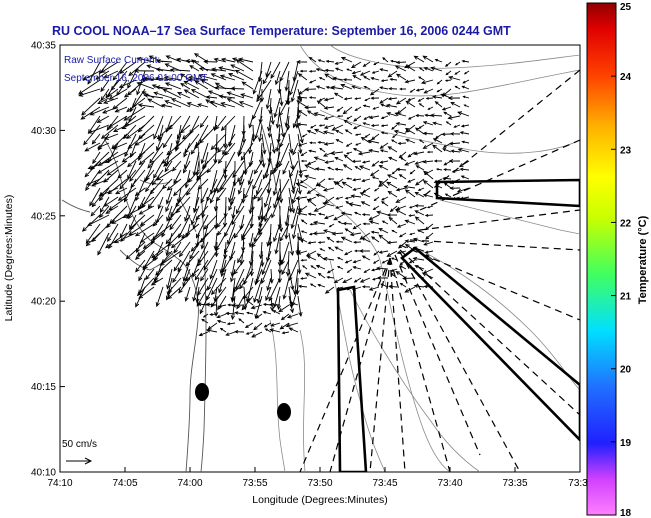  What do you see at coordinates (449, 483) in the screenshot?
I see `x-tick-label: 73:40` at bounding box center [449, 483].